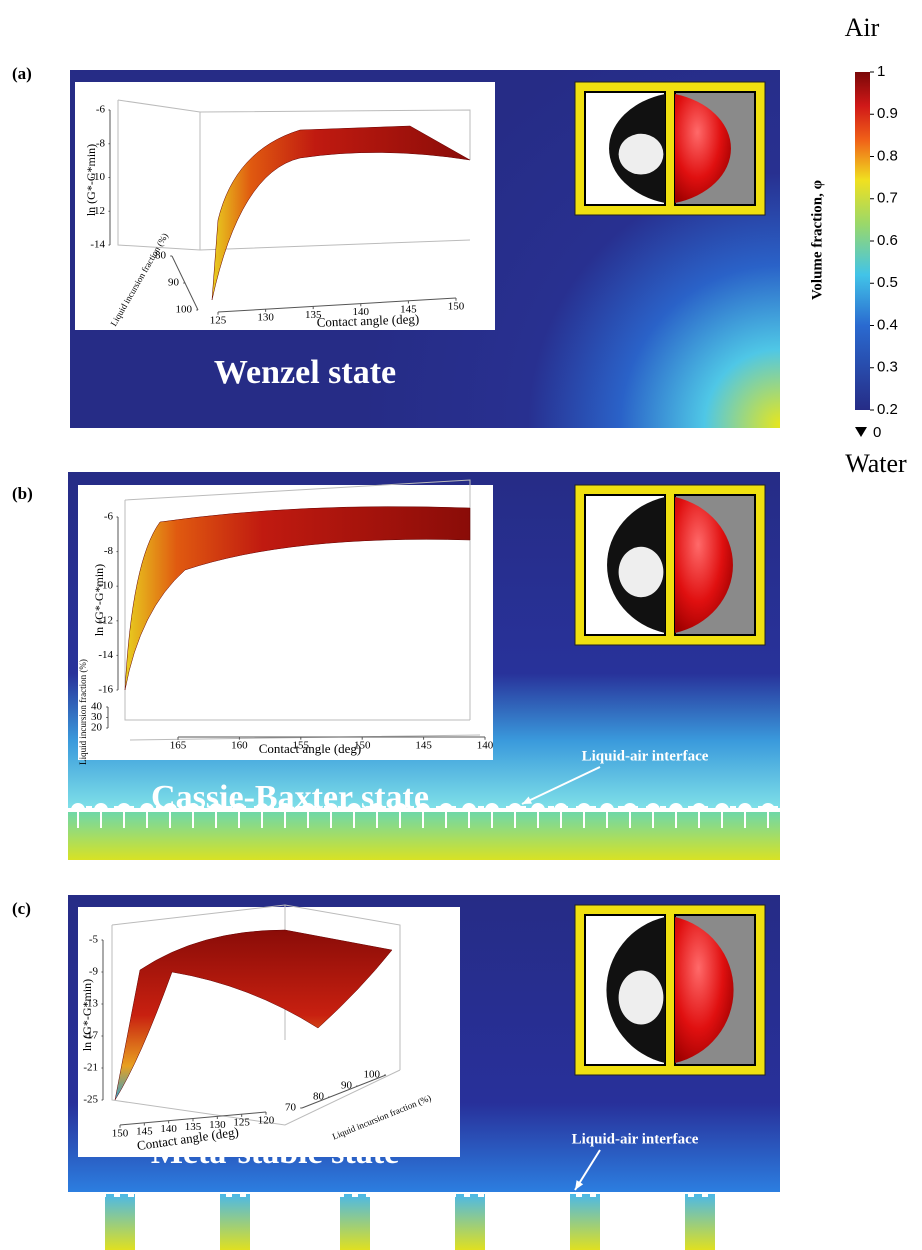 The width and height of the screenshot is (922, 1250). Describe the element at coordinates (887, 240) in the screenshot. I see `colorbar-tick-label: 0.6` at that location.